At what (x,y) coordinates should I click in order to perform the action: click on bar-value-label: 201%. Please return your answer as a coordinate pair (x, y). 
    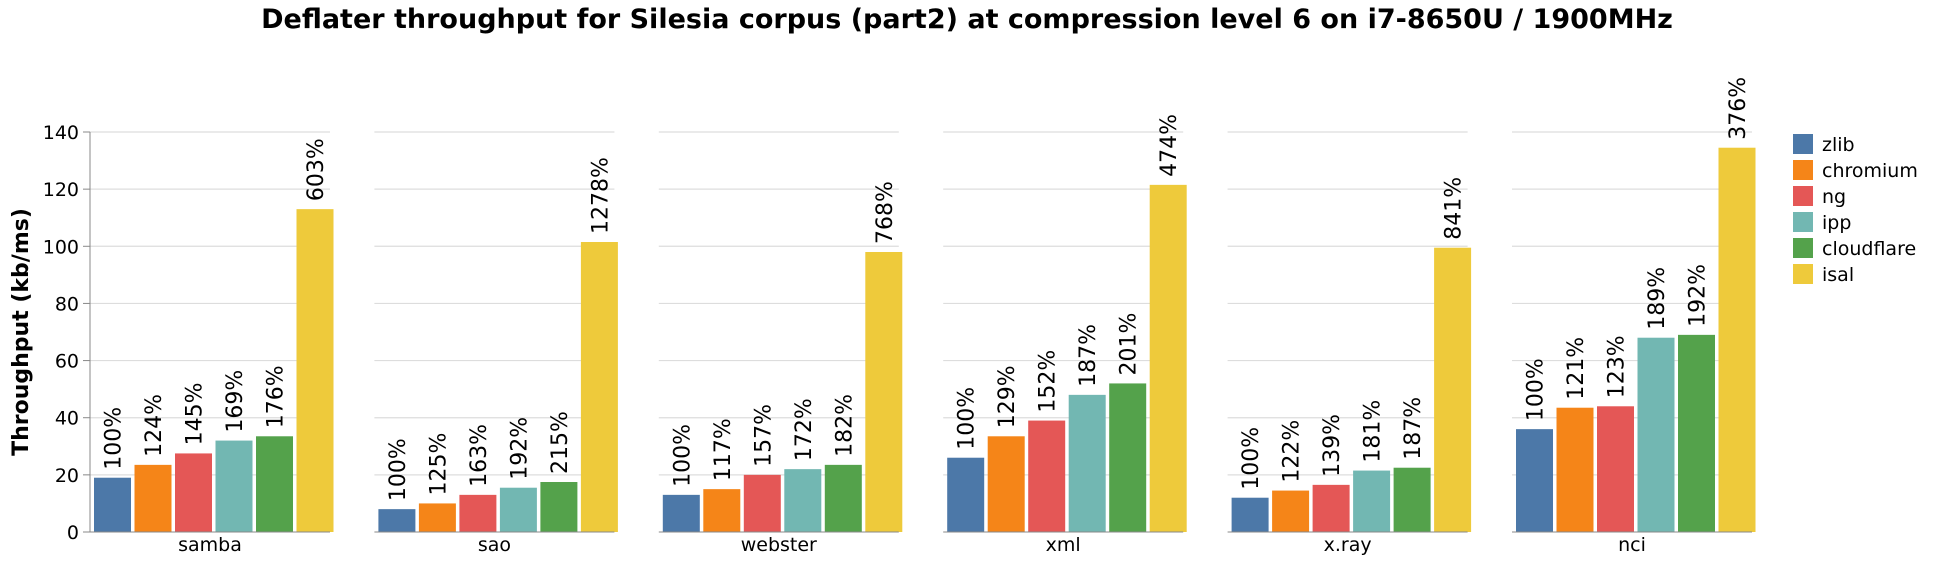
    Looking at the image, I should click on (1129, 344).